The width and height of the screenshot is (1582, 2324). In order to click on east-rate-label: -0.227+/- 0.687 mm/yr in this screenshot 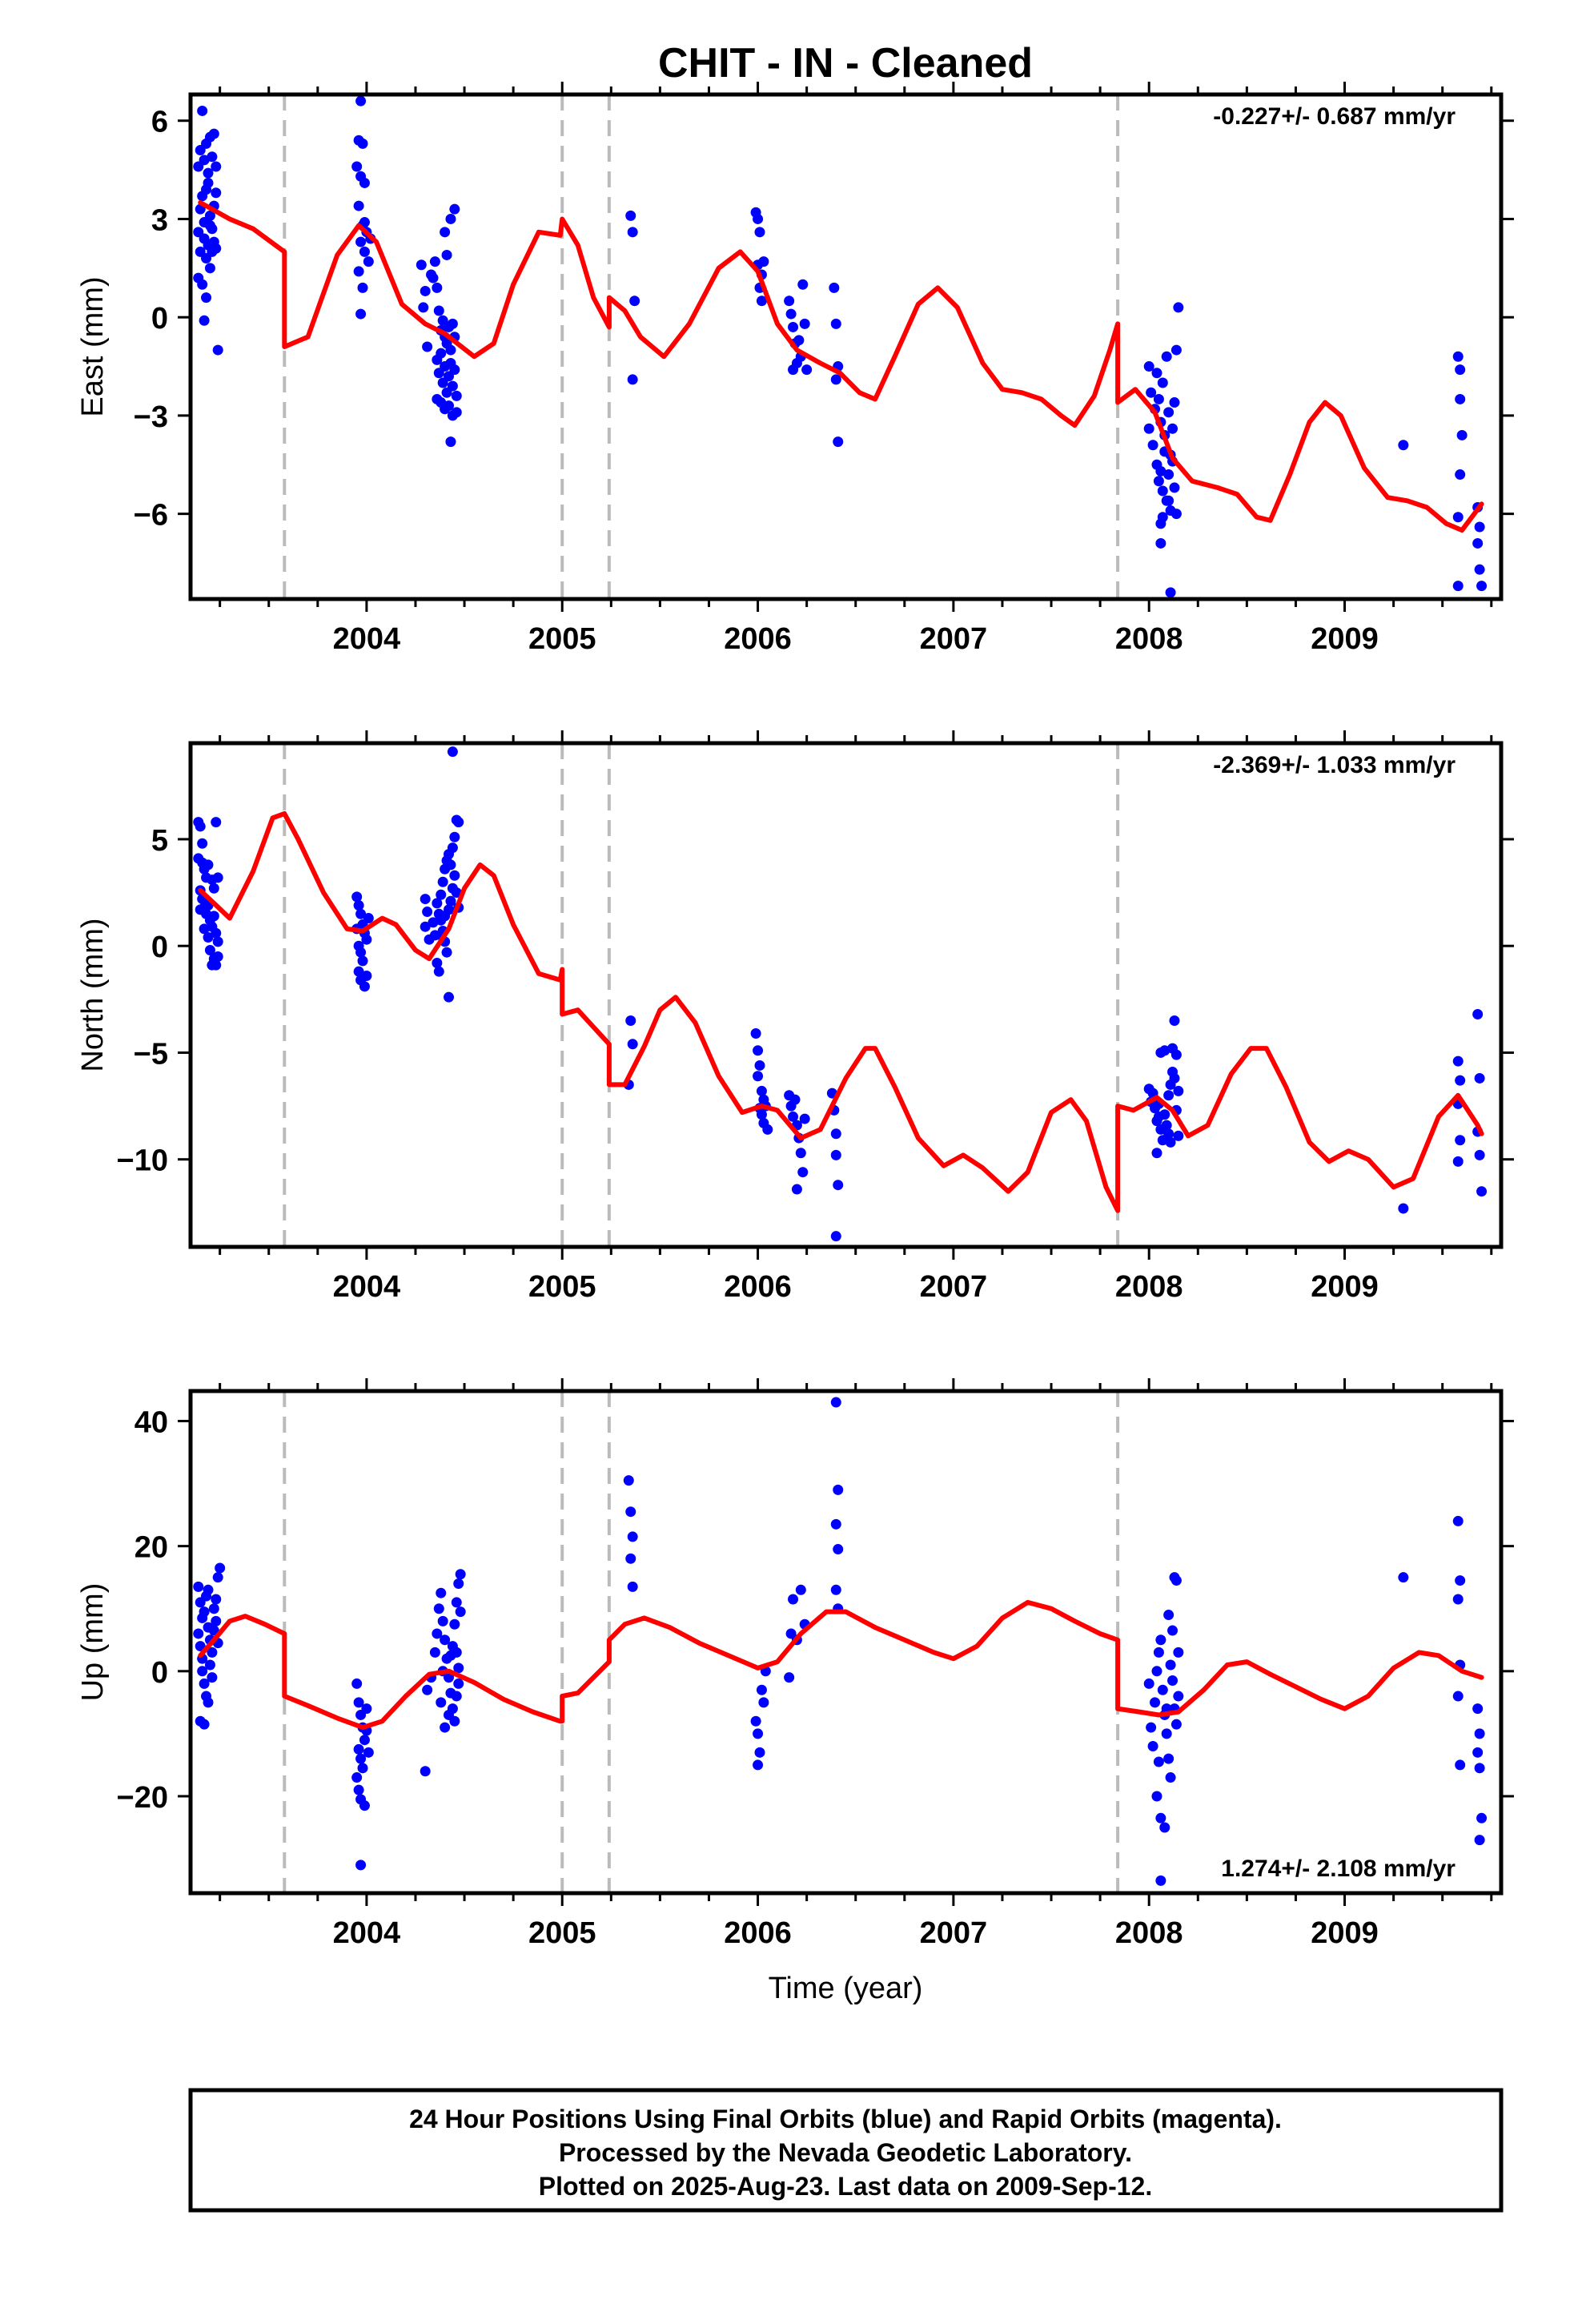, I will do `click(1334, 116)`.